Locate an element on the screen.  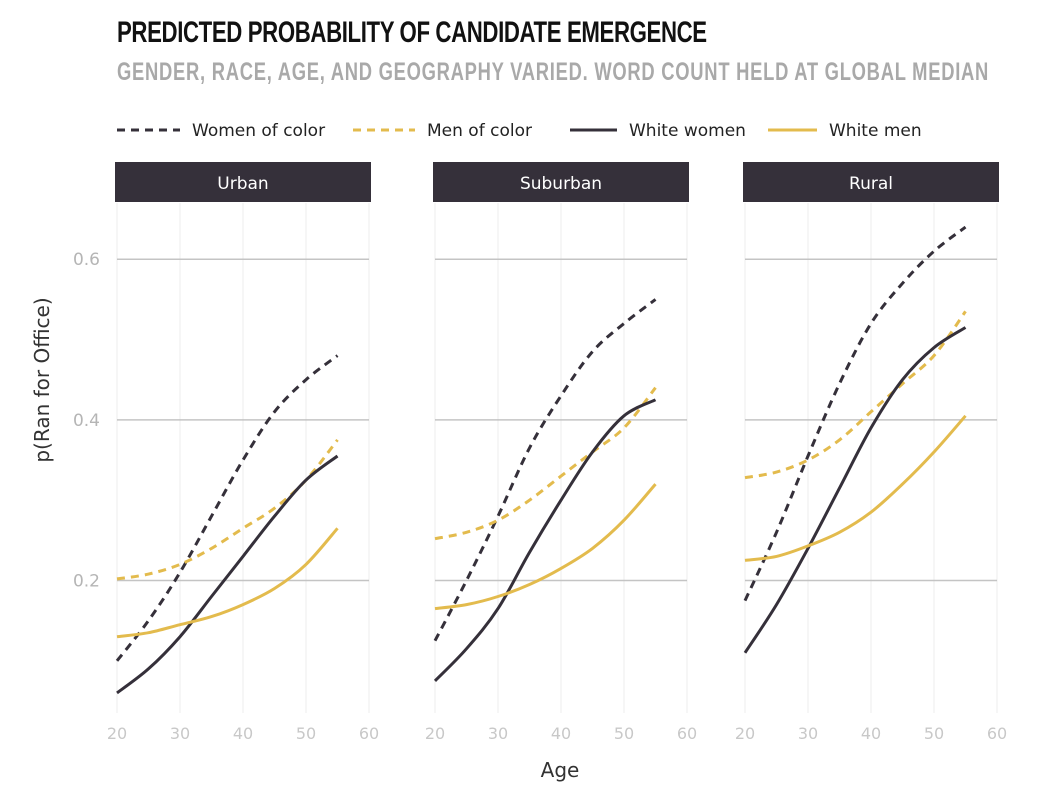
legend-label-women-of-color: Women of color is located at coordinates (258, 131).